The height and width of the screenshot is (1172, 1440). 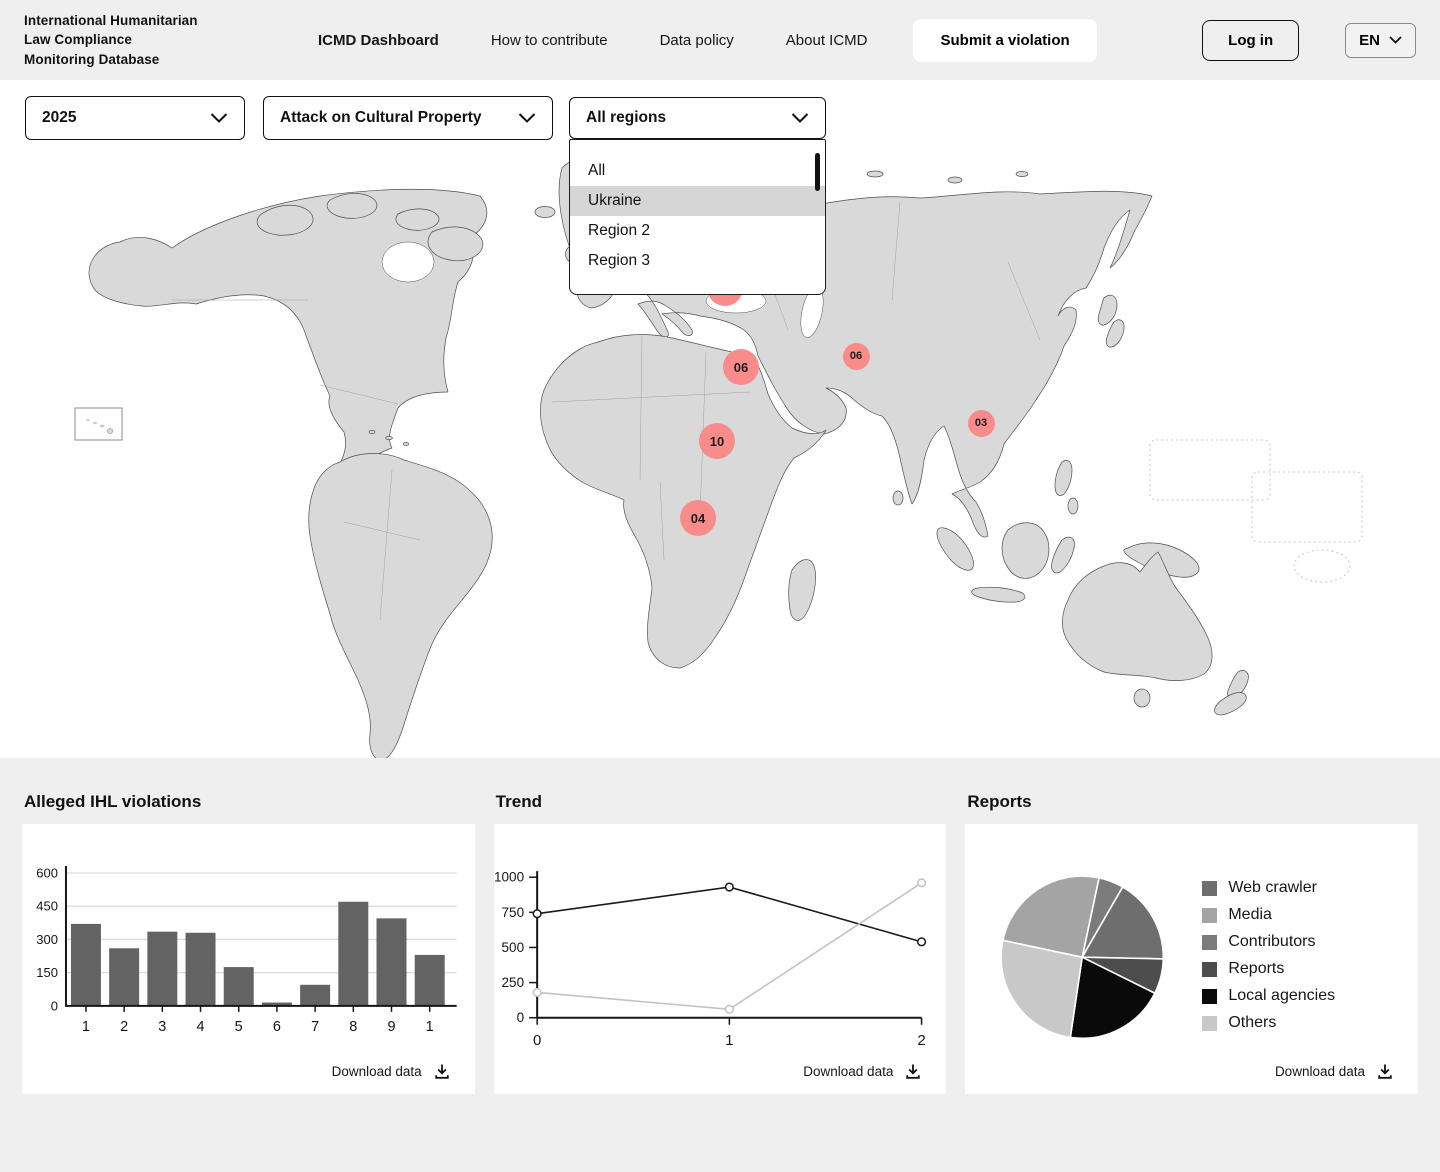 I want to click on violations-bar-chart-panel: 0 150 300 450 600 1 2 3 4 5 6 7 8 9 1 Download data, so click(x=248, y=959).